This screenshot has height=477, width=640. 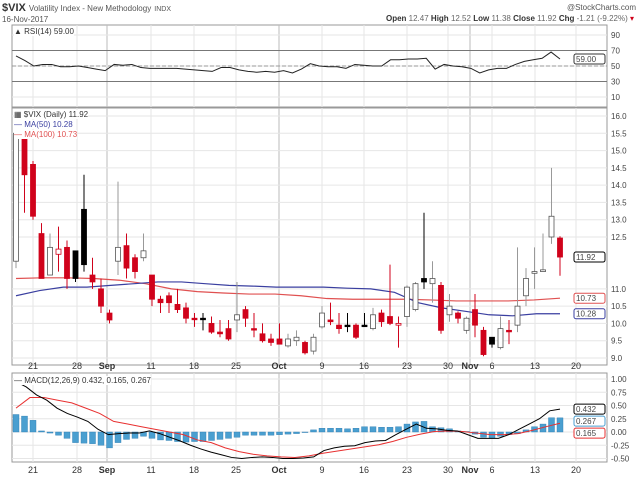 What do you see at coordinates (601, 7) in the screenshot?
I see `brand-link: @StockCharts.com` at bounding box center [601, 7].